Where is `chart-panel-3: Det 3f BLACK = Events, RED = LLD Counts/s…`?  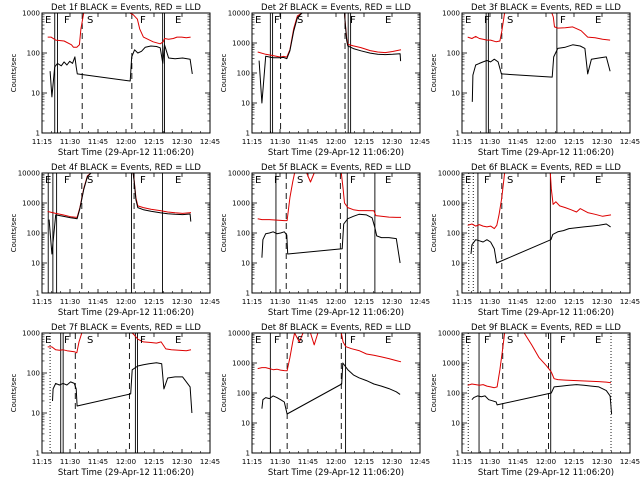
chart-panel-3: Det 3f BLACK = Events, RED = LLD Counts/s… is located at coordinates (535, 80).